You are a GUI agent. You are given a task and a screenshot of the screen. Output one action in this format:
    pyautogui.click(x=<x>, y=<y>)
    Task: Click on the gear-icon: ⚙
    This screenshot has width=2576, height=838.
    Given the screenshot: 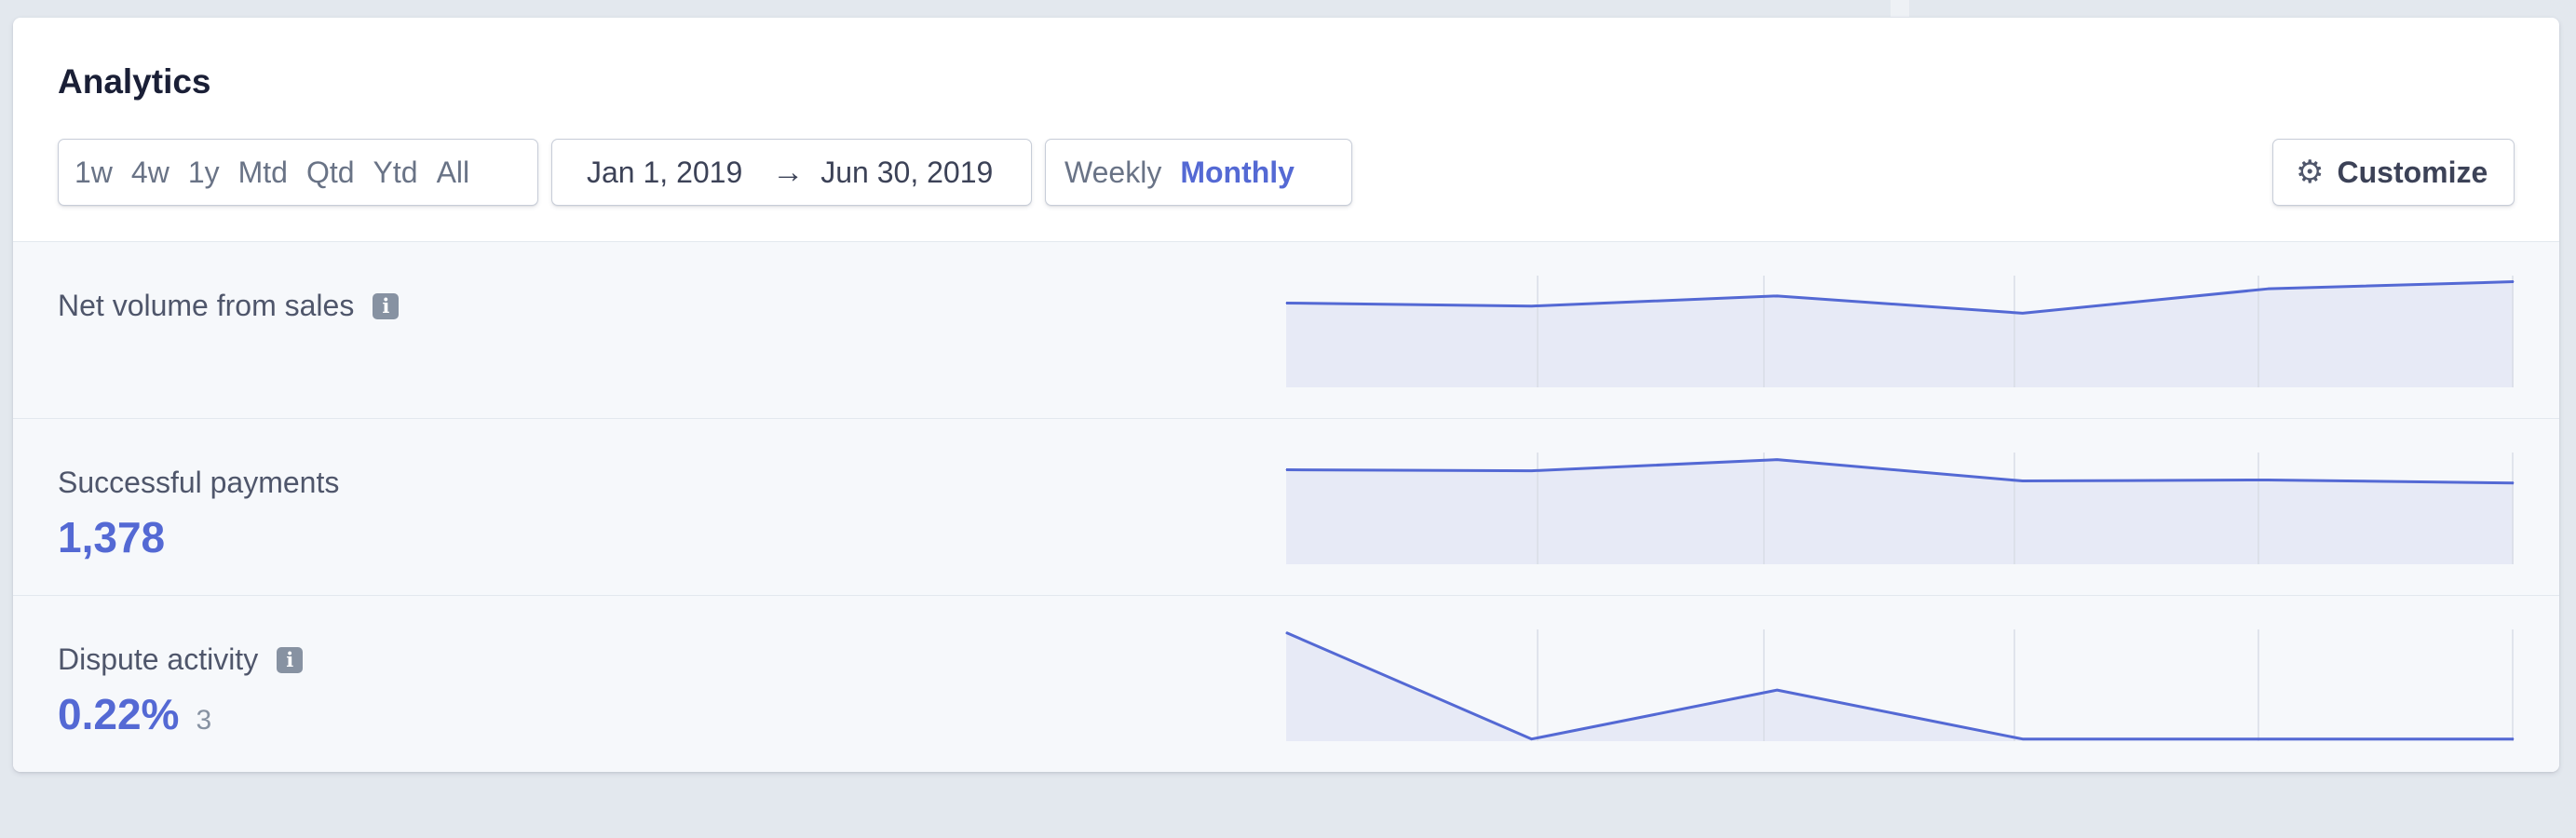 What is the action you would take?
    pyautogui.click(x=2310, y=172)
    